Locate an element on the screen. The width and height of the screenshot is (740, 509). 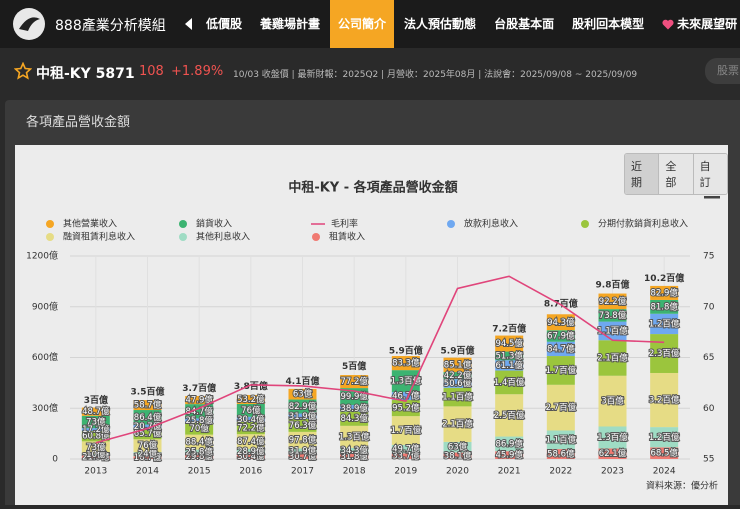
legend-label: 融資租賃利息收入 is located at coordinates (99, 237).